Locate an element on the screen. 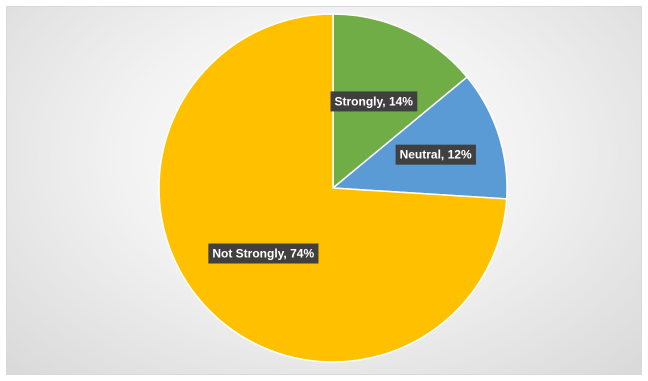 The height and width of the screenshot is (381, 648). data-label-strongly: Strongly, 14% is located at coordinates (374, 101).